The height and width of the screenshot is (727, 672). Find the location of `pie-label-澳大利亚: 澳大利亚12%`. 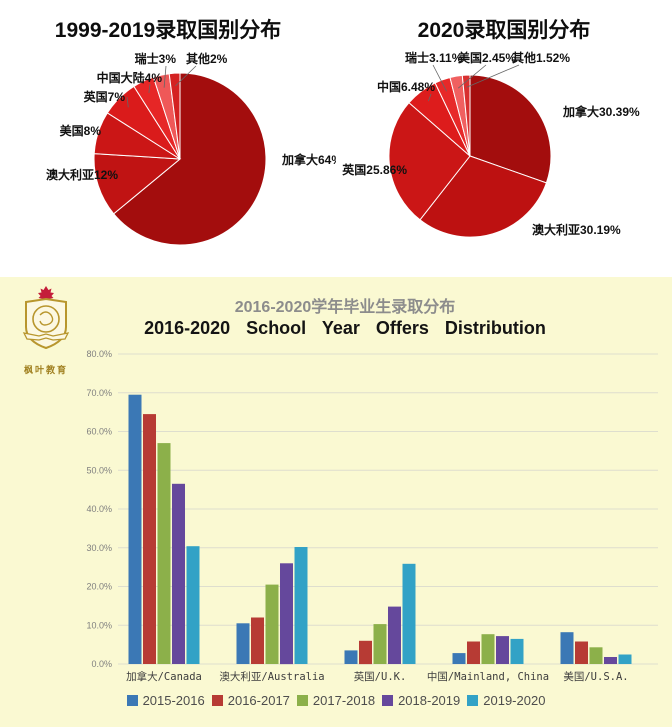

pie-label-澳大利亚: 澳大利亚12% is located at coordinates (82, 174).